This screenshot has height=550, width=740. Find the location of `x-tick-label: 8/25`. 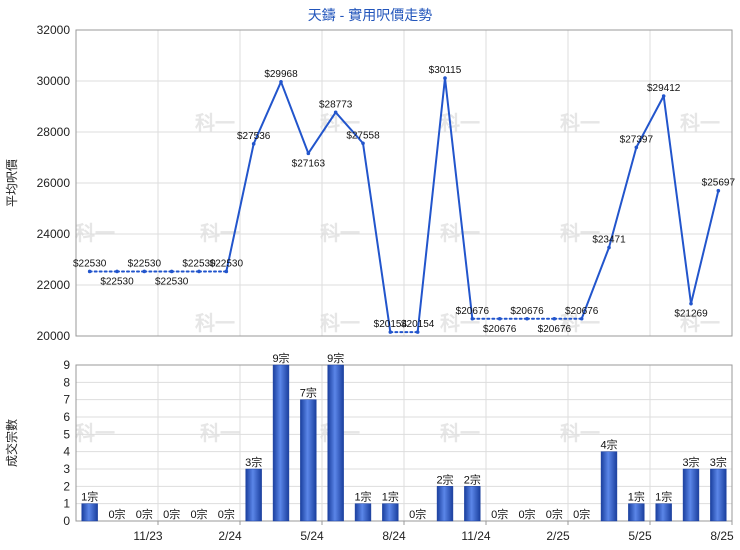

x-tick-label: 8/25 is located at coordinates (722, 536).